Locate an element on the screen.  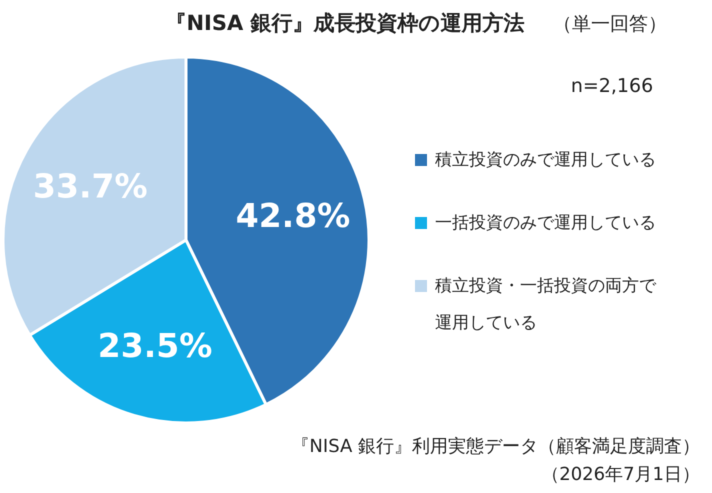
legend-label: 積立投資のみで運用している is located at coordinates (545, 160).